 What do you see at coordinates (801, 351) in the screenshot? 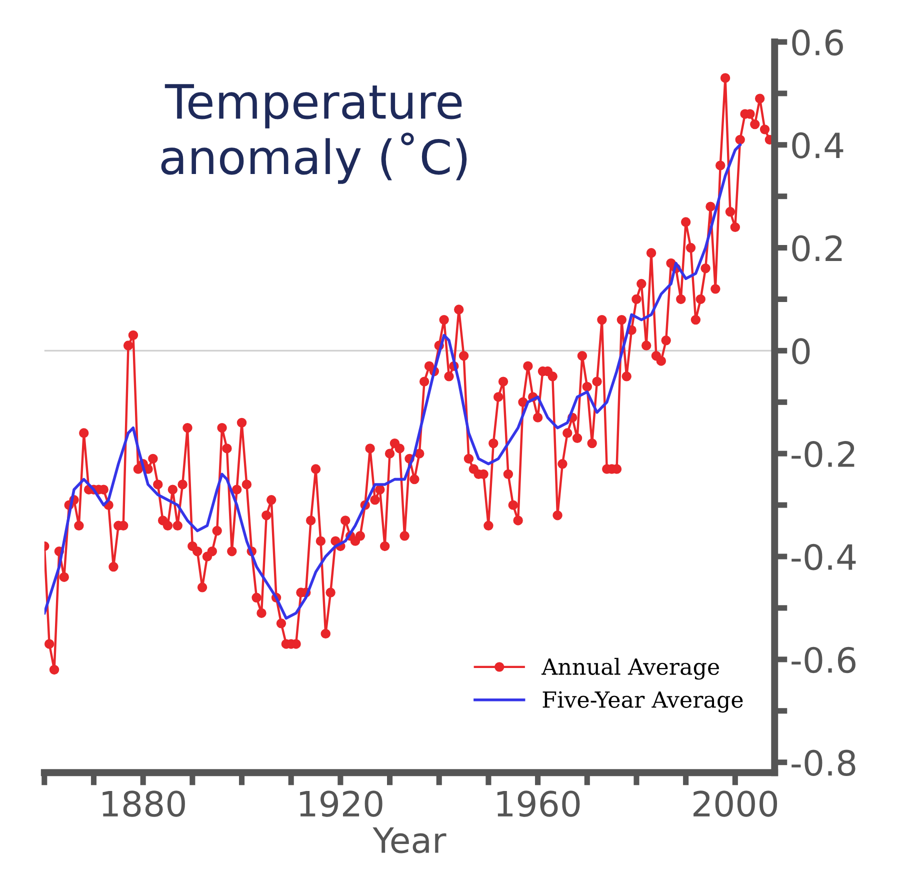
I see `y-tick-label: 0` at bounding box center [801, 351].